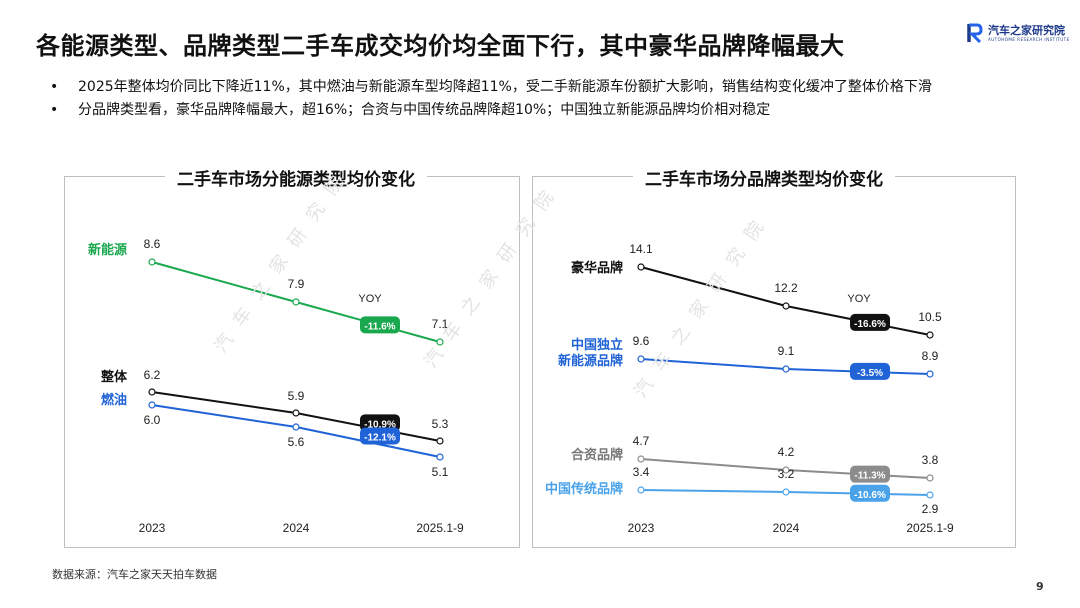 The height and width of the screenshot is (608, 1080). Describe the element at coordinates (786, 351) in the screenshot. I see `data-label: 9.1` at that location.